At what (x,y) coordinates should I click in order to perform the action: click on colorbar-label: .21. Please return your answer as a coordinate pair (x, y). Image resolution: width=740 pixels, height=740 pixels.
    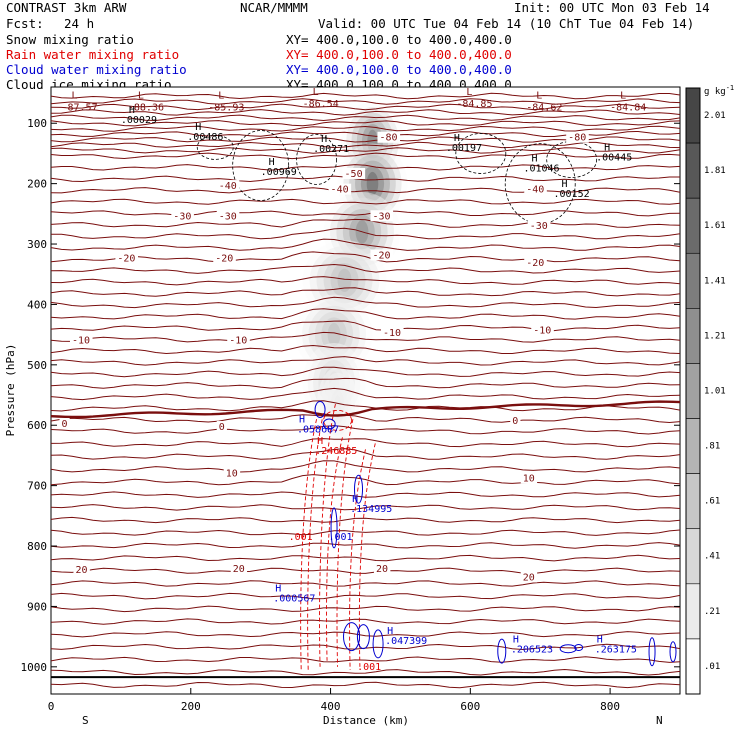
    Looking at the image, I should click on (712, 612).